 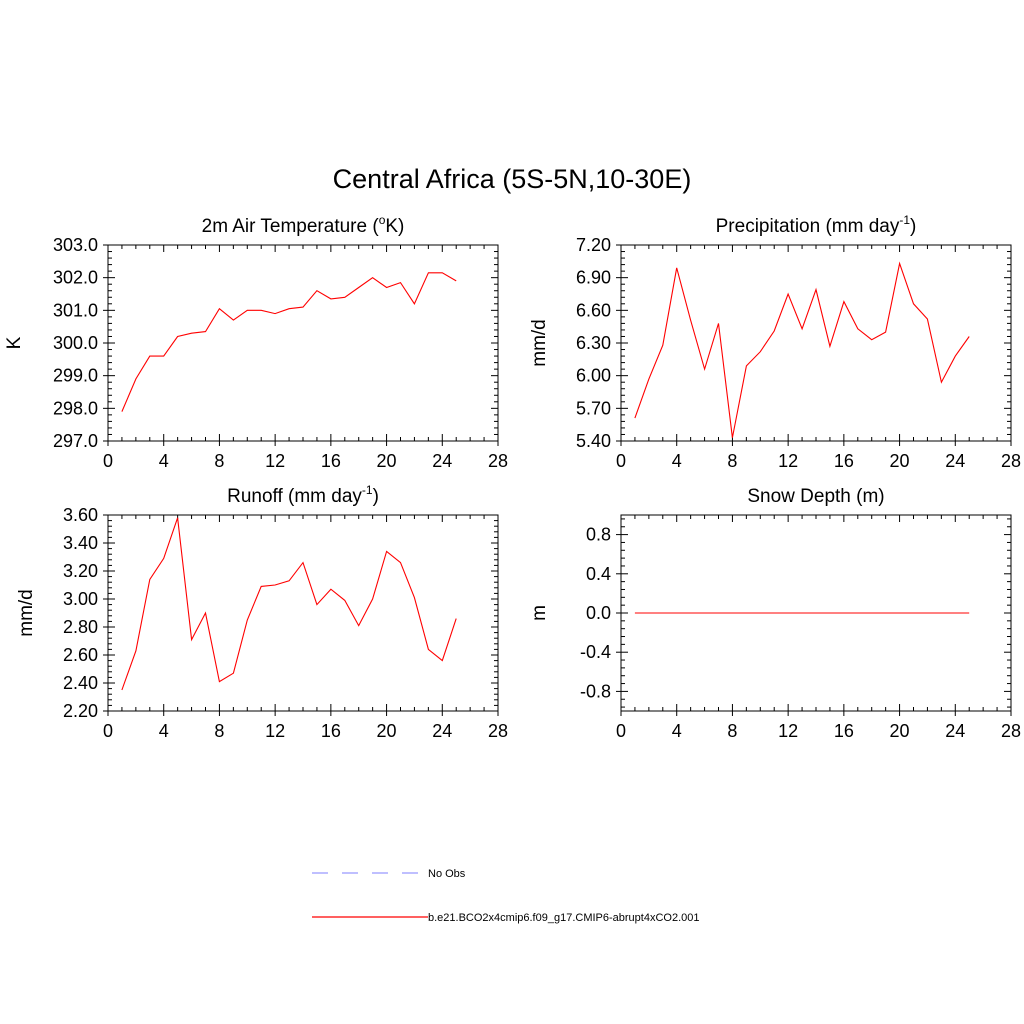 What do you see at coordinates (598, 574) in the screenshot?
I see `y-tick-label: 0.4` at bounding box center [598, 574].